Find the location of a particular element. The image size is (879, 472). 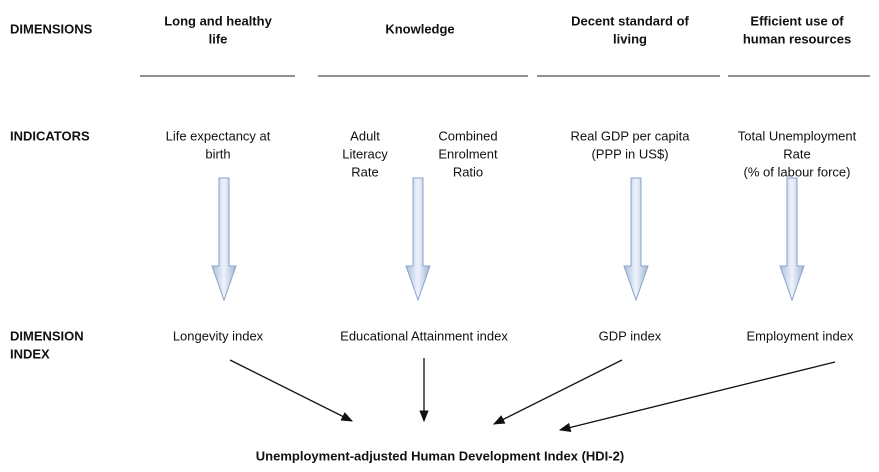

index: GDP index is located at coordinates (630, 335).